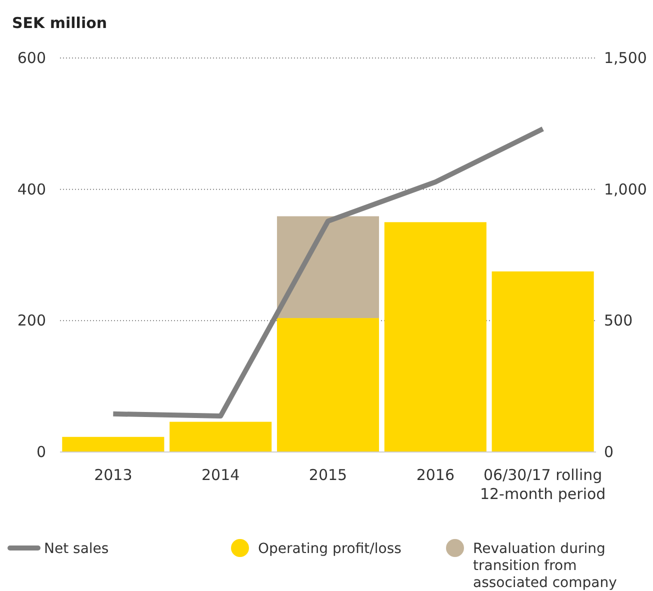 Image resolution: width=653 pixels, height=591 pixels. Describe the element at coordinates (625, 58) in the screenshot. I see `y2-tick-label: 1,500` at that location.